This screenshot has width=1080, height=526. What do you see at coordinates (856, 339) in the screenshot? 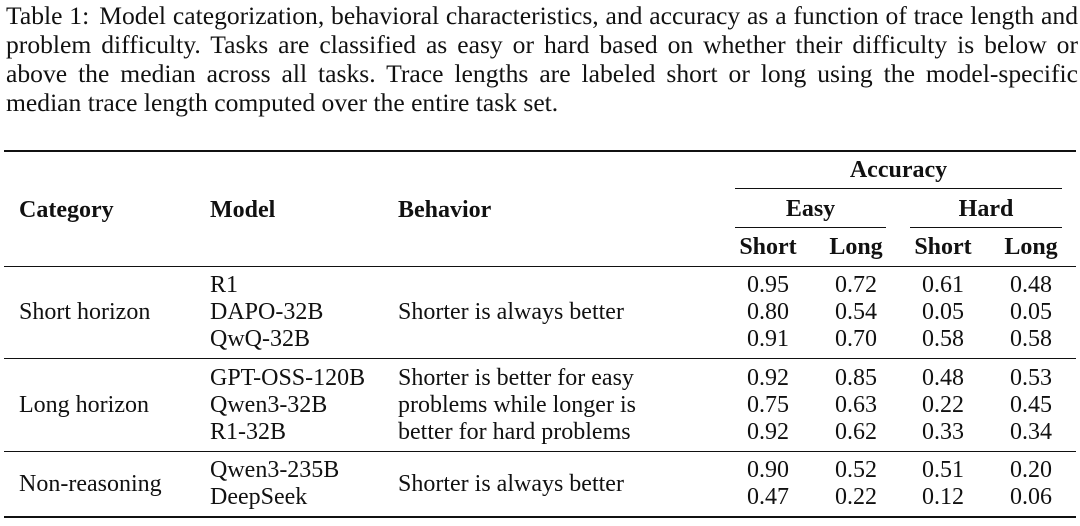
I see `value-cell: 0.70` at bounding box center [856, 339].